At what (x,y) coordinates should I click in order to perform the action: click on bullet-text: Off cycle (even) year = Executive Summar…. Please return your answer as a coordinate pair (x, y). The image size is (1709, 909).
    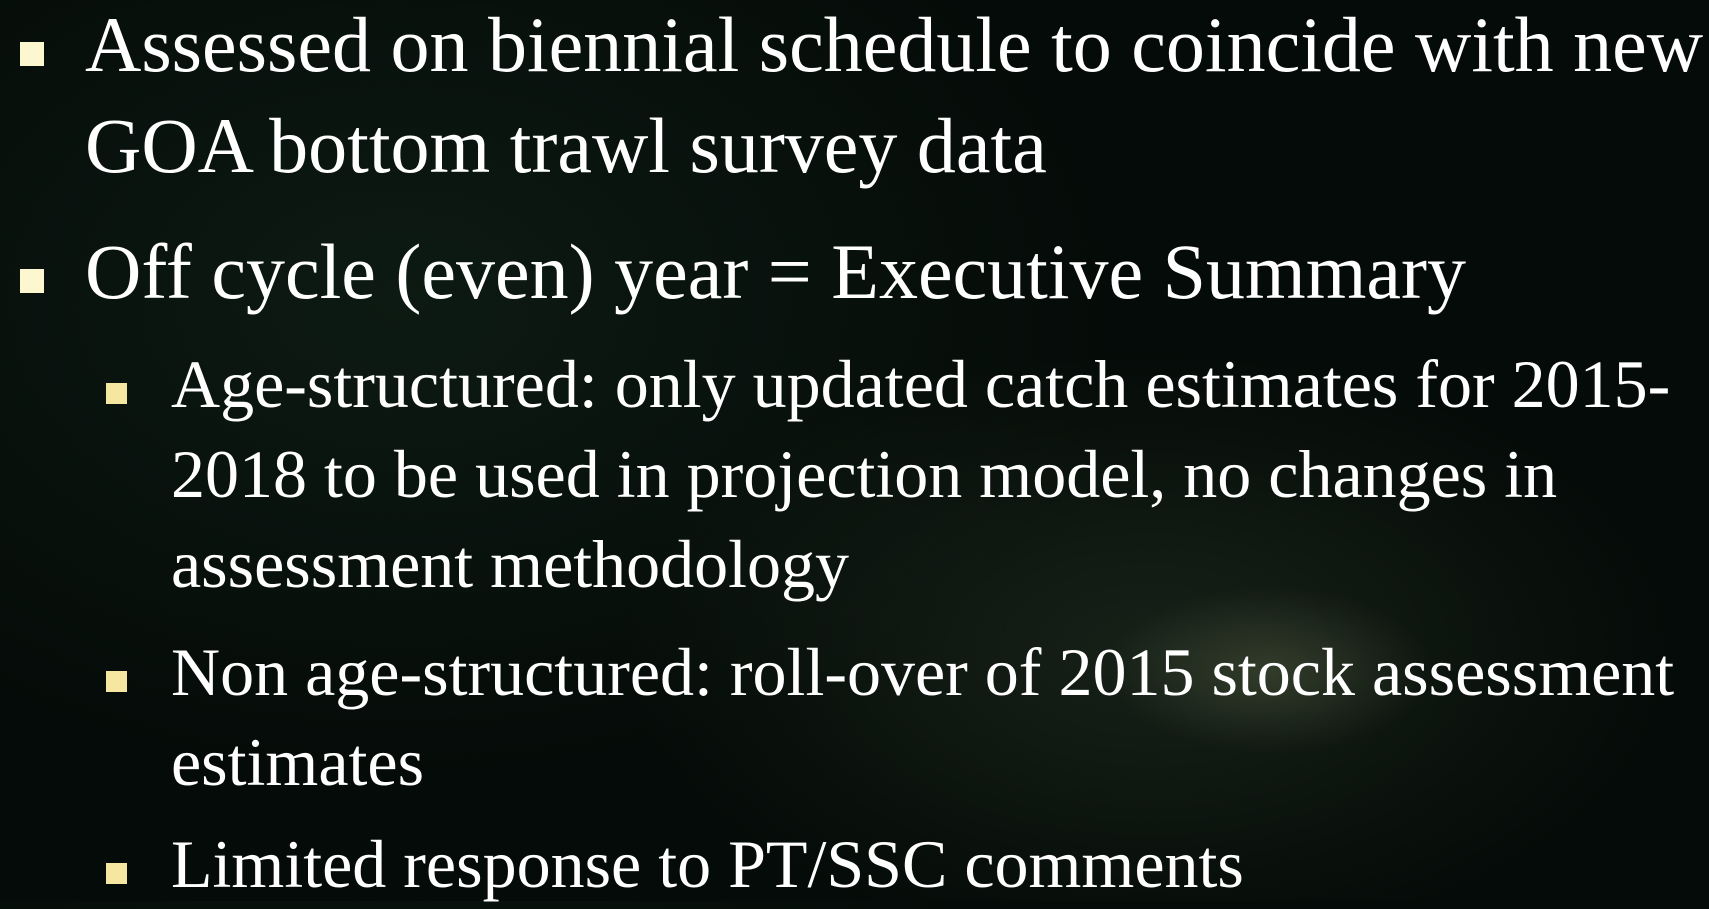
    Looking at the image, I should click on (775, 271).